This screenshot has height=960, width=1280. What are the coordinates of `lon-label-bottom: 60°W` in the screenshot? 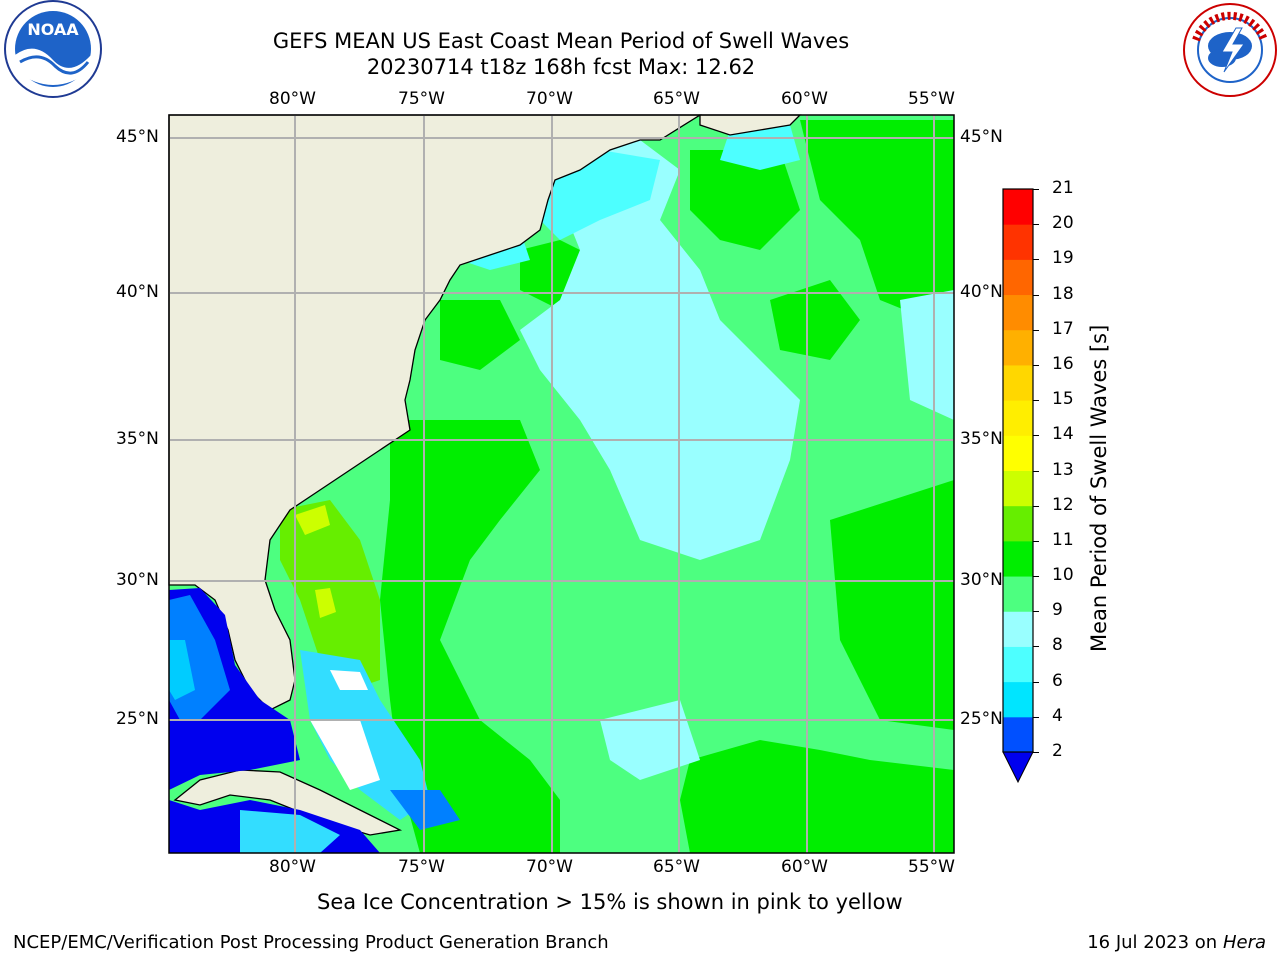 It's located at (804, 867).